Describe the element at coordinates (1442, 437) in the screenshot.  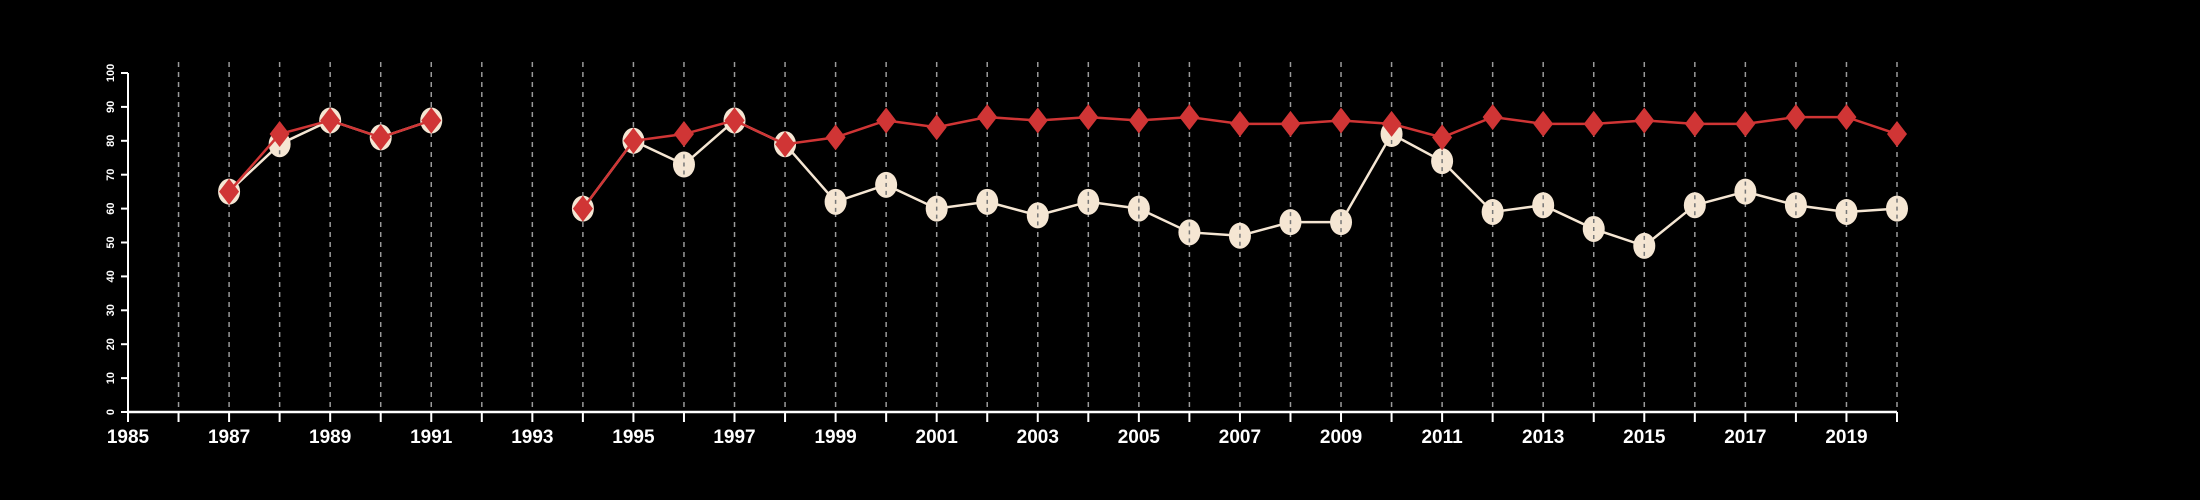
I see `x-tick-label: 2011` at that location.